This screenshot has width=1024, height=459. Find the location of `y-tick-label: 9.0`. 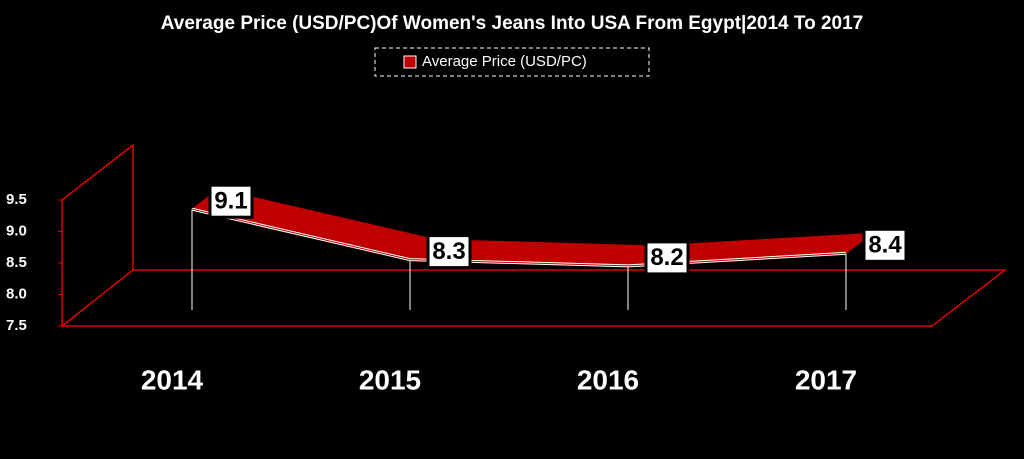

y-tick-label: 9.0 is located at coordinates (16, 230).